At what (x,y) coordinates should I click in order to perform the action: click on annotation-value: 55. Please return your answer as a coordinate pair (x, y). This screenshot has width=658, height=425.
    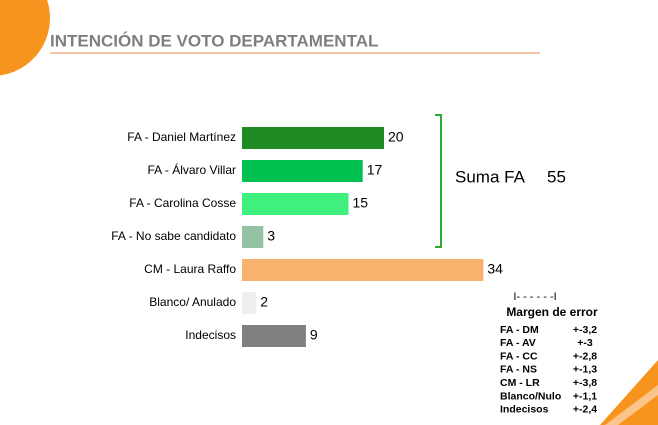
    Looking at the image, I should click on (556, 176).